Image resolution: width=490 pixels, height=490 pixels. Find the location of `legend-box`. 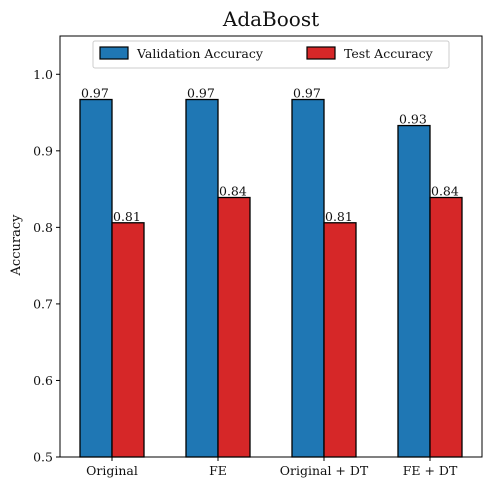

legend-box is located at coordinates (271, 54).